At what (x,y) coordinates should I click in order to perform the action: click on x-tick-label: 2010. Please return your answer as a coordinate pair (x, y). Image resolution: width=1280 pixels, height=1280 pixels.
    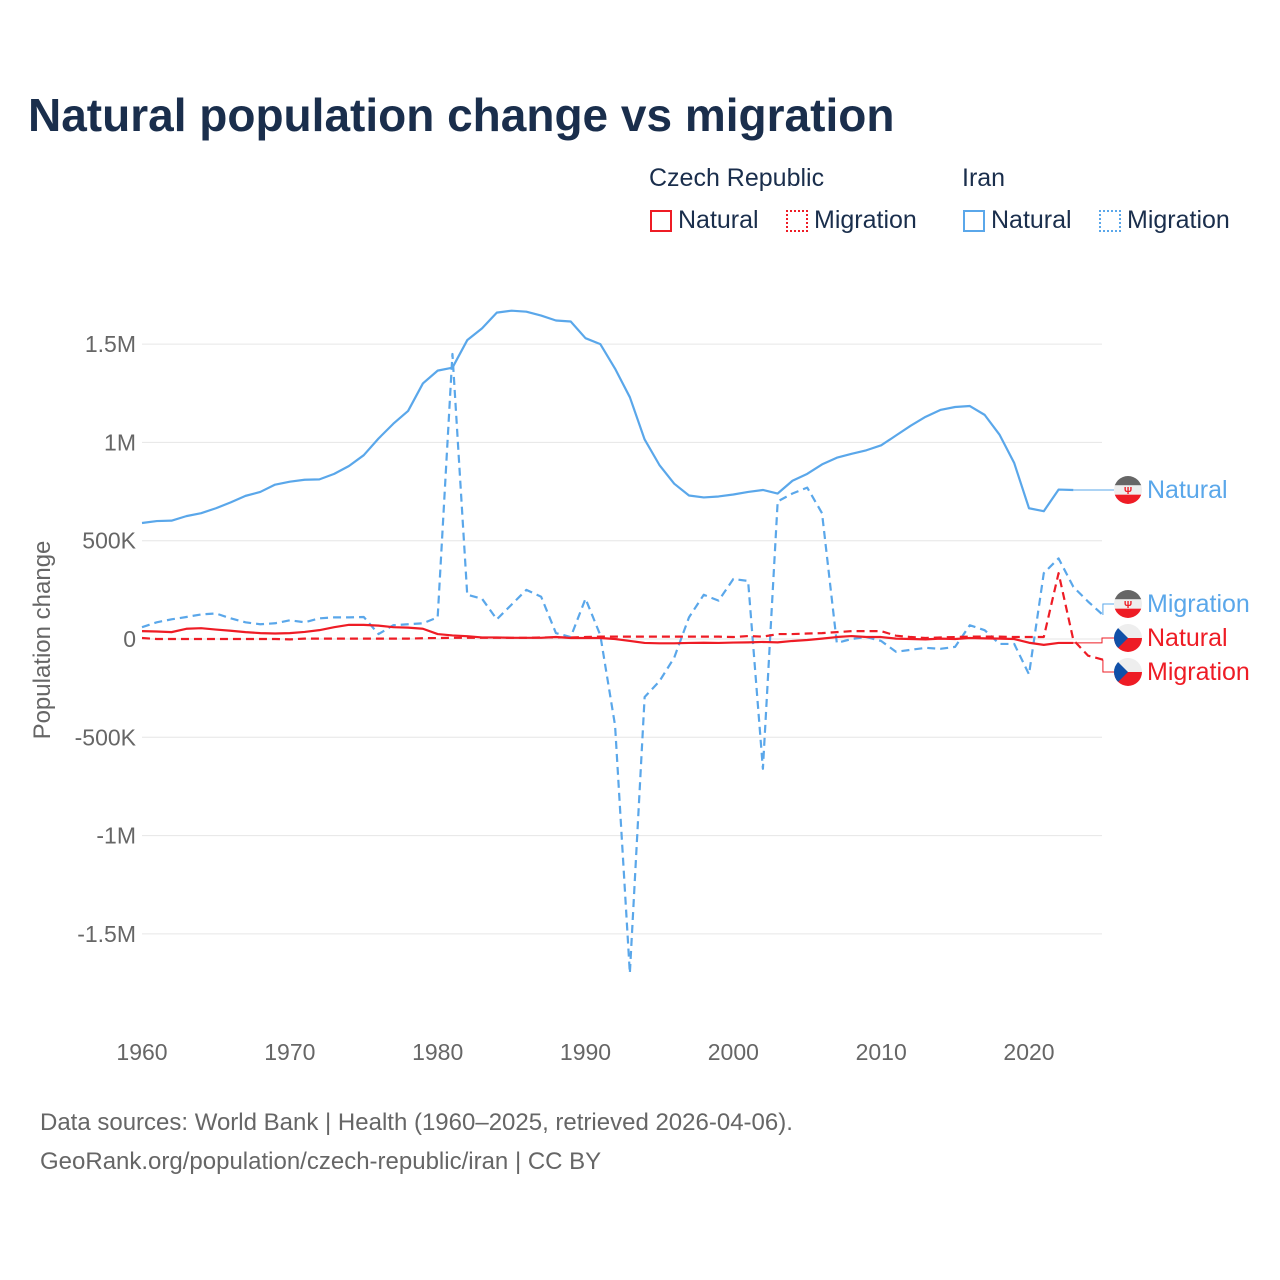
    Looking at the image, I should click on (881, 1052).